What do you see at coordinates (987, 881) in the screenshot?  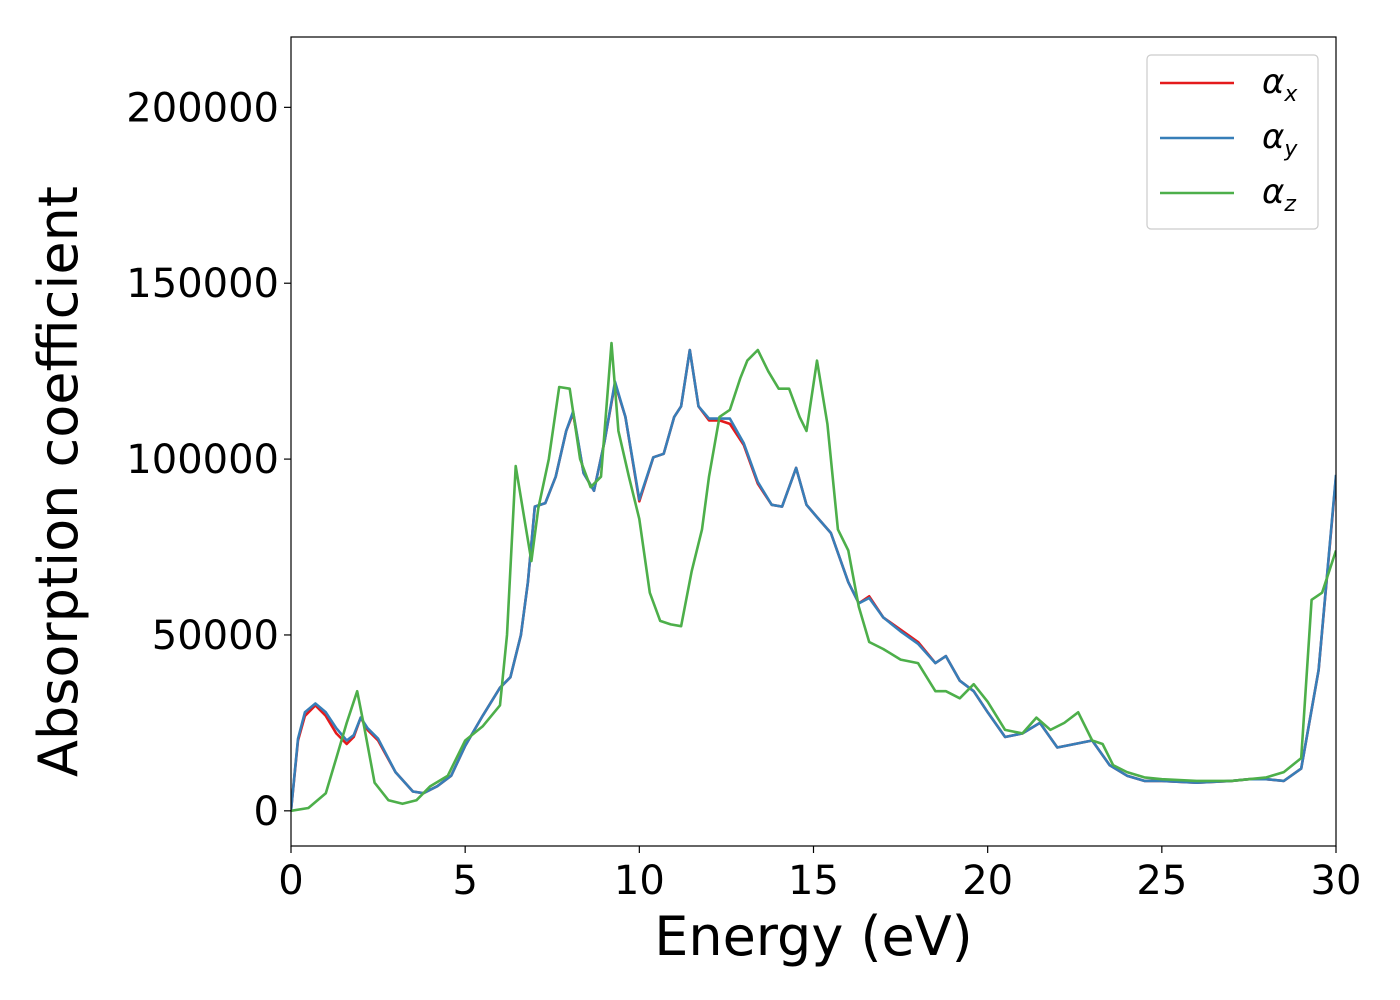 I see `x-tick-label: 20` at bounding box center [987, 881].